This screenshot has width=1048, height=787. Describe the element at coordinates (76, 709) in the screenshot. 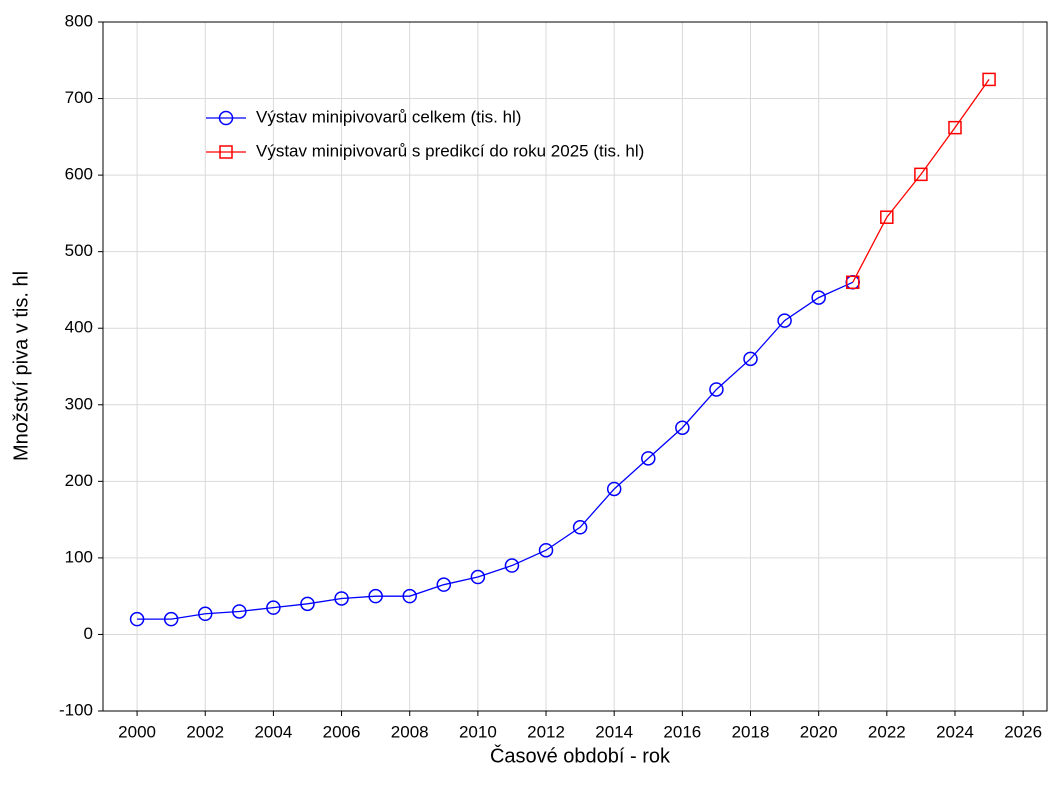

I see `y-tick-label: -100` at that location.